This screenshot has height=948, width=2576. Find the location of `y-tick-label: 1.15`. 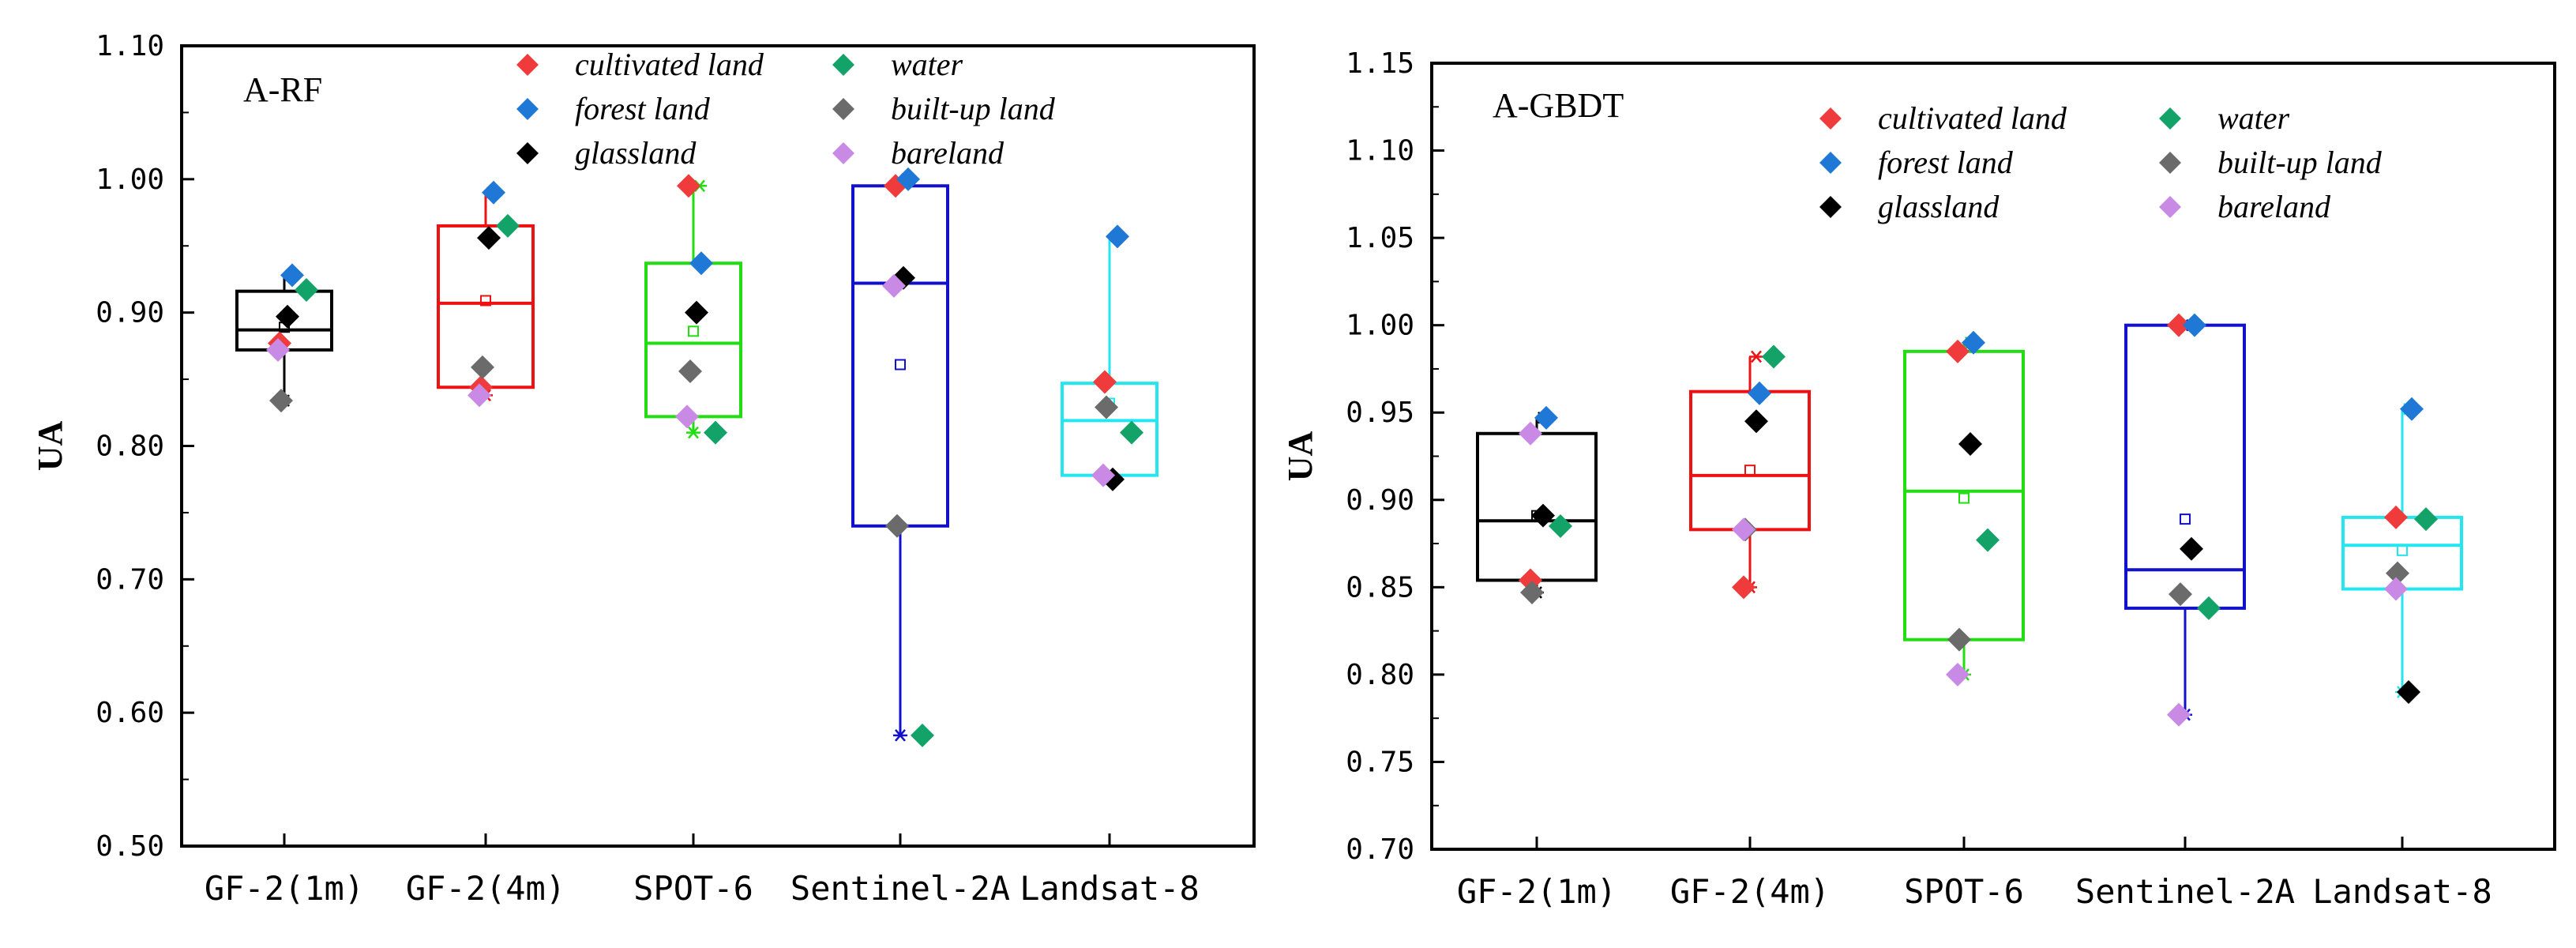

y-tick-label: 1.15 is located at coordinates (1380, 64).